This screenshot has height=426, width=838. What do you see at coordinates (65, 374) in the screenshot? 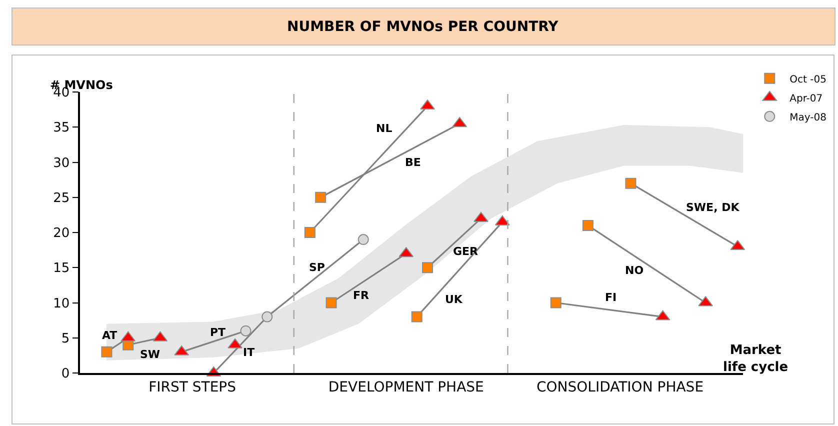
I see `y-tick-label: 0` at bounding box center [65, 374].